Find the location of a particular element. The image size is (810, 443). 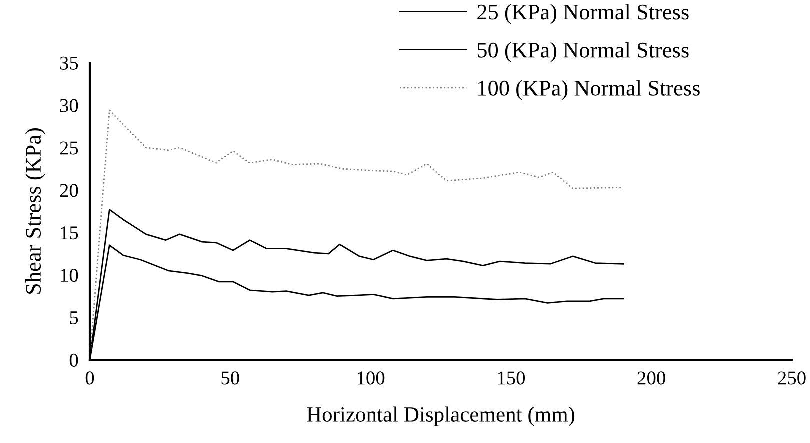

legend-label: 50 (KPa) Normal Stress is located at coordinates (583, 52).